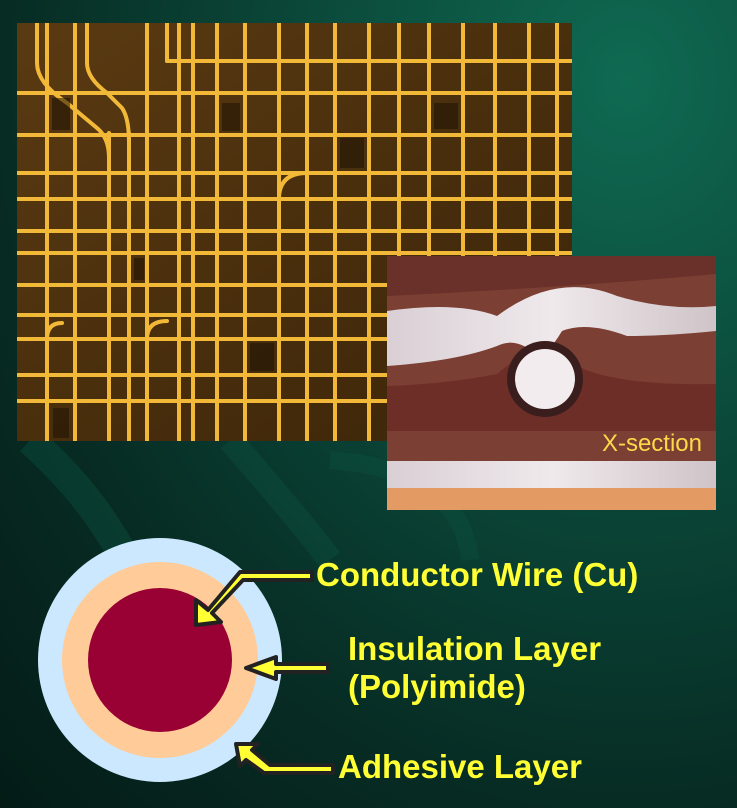 This screenshot has width=737, height=808. Describe the element at coordinates (437, 686) in the screenshot. I see `insulation-material-label: (Polyimide)` at that location.